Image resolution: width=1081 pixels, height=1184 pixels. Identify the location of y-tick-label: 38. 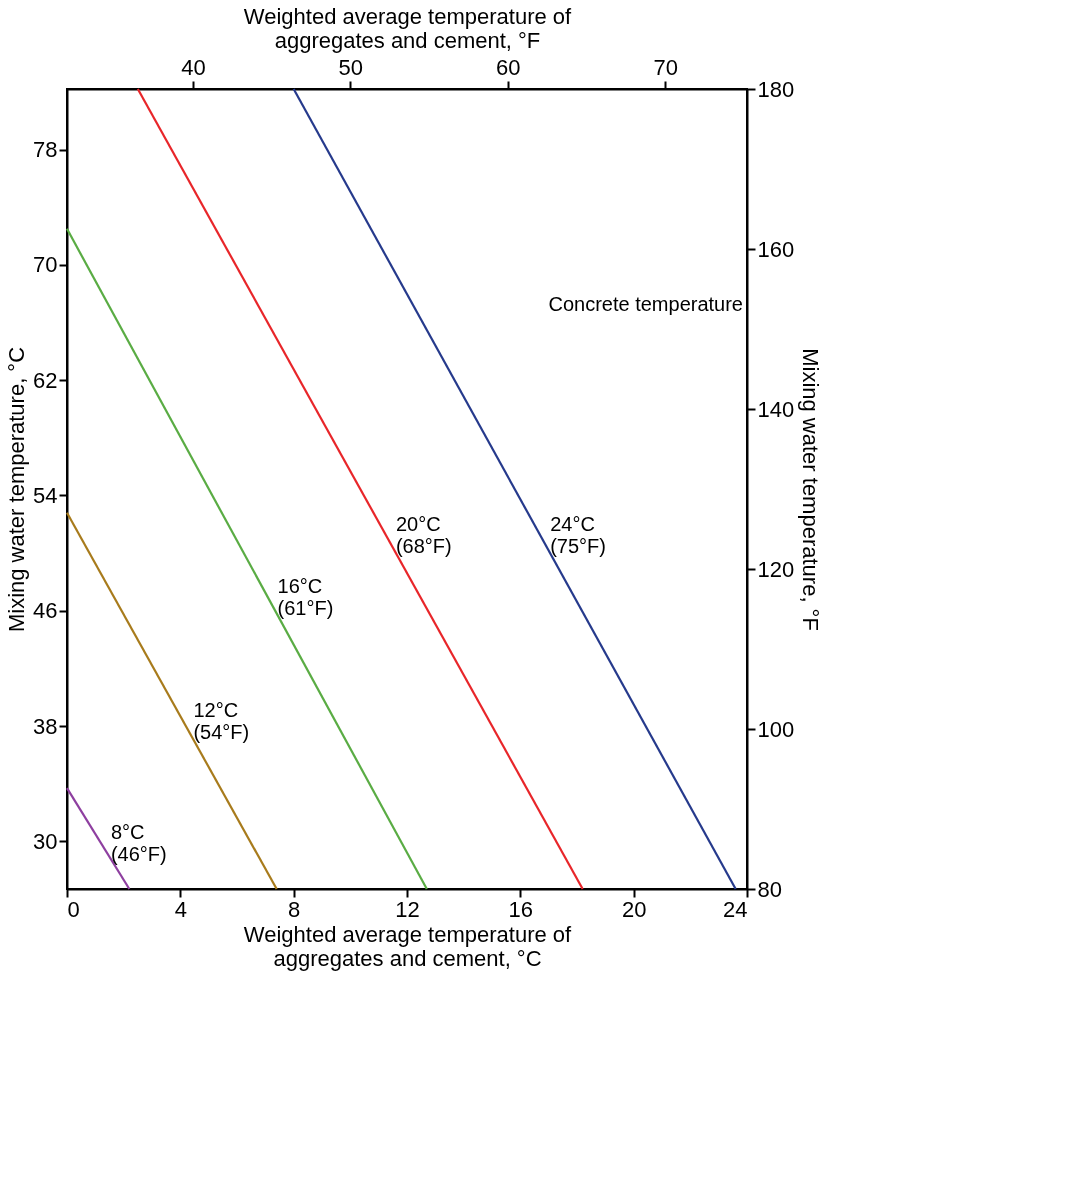
(45, 726).